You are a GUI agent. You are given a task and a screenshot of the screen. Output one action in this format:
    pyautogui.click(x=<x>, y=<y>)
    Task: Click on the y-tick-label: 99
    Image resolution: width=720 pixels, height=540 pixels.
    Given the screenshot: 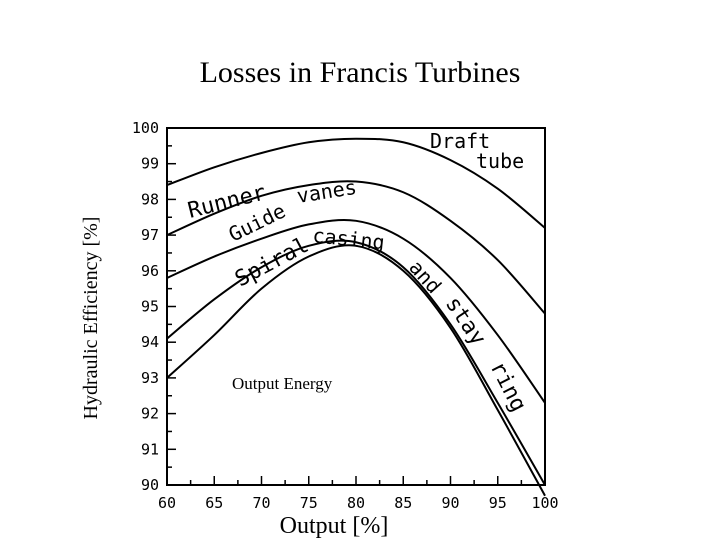 What is the action you would take?
    pyautogui.click(x=150, y=164)
    